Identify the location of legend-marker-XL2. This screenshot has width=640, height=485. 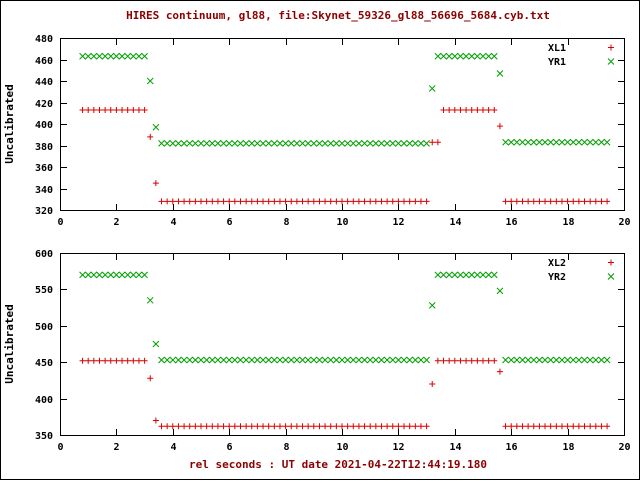
(611, 262).